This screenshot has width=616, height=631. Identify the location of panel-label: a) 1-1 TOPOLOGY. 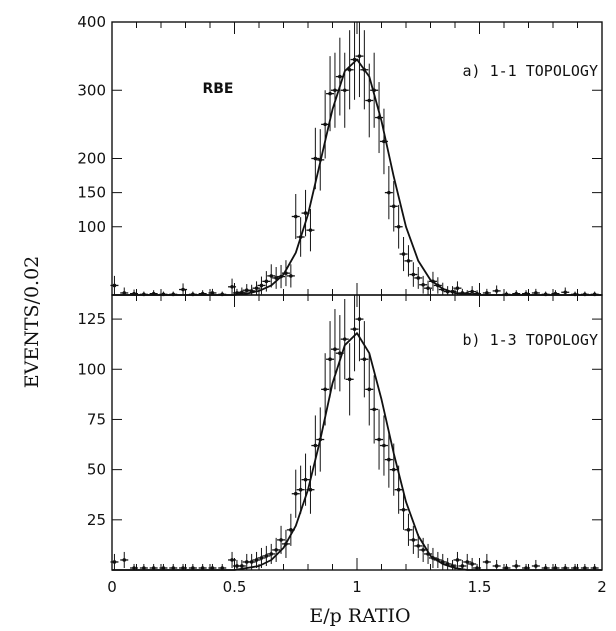
(530, 71).